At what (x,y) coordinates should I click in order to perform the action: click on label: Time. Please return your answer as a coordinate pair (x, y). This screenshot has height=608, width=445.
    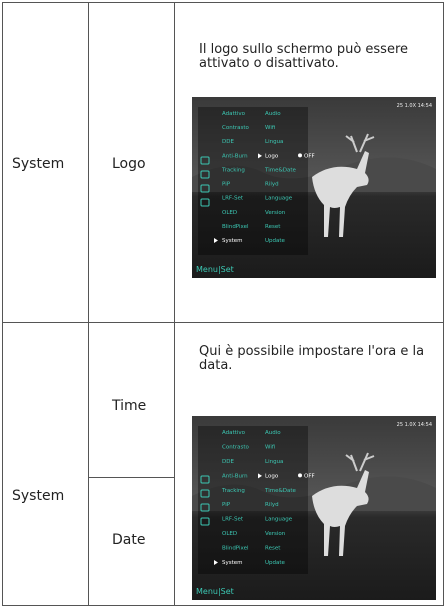
    Looking at the image, I should click on (129, 406).